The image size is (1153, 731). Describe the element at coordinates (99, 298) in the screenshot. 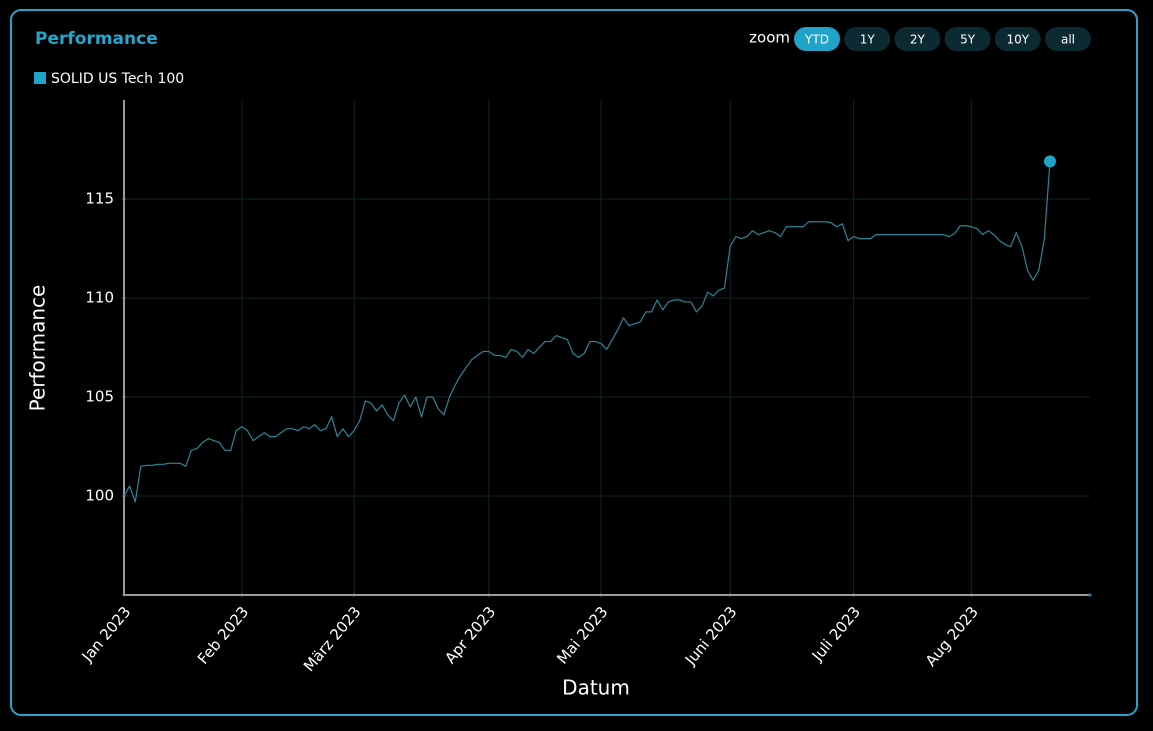

I see `y-tick-label: 110` at that location.